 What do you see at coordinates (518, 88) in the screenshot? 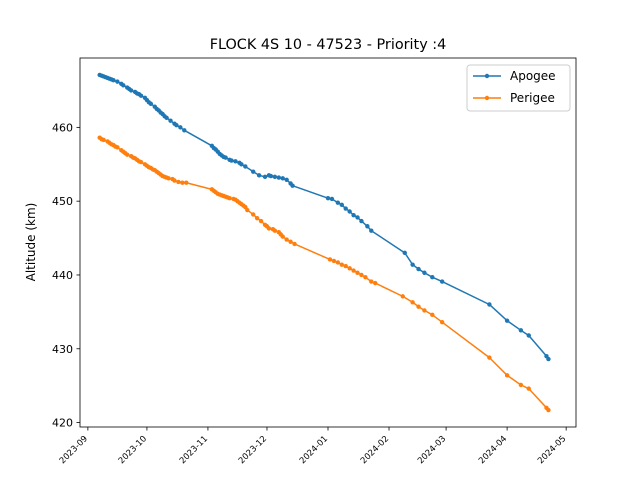
I see `legend: Apogee Perigee` at bounding box center [518, 88].